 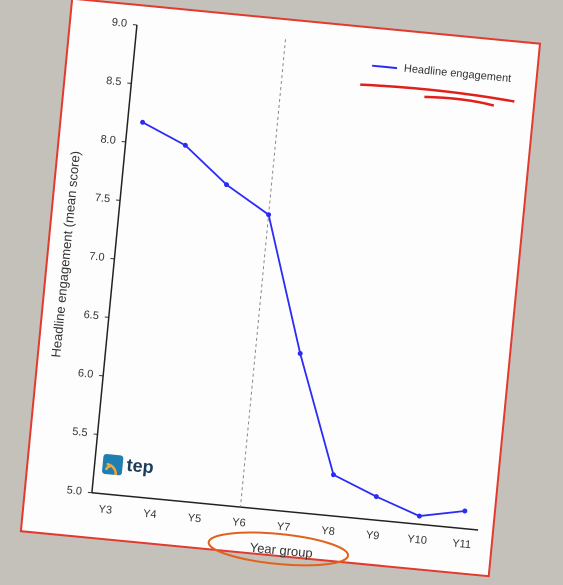 I want to click on x-tick-label: Y4, so click(x=150, y=514).